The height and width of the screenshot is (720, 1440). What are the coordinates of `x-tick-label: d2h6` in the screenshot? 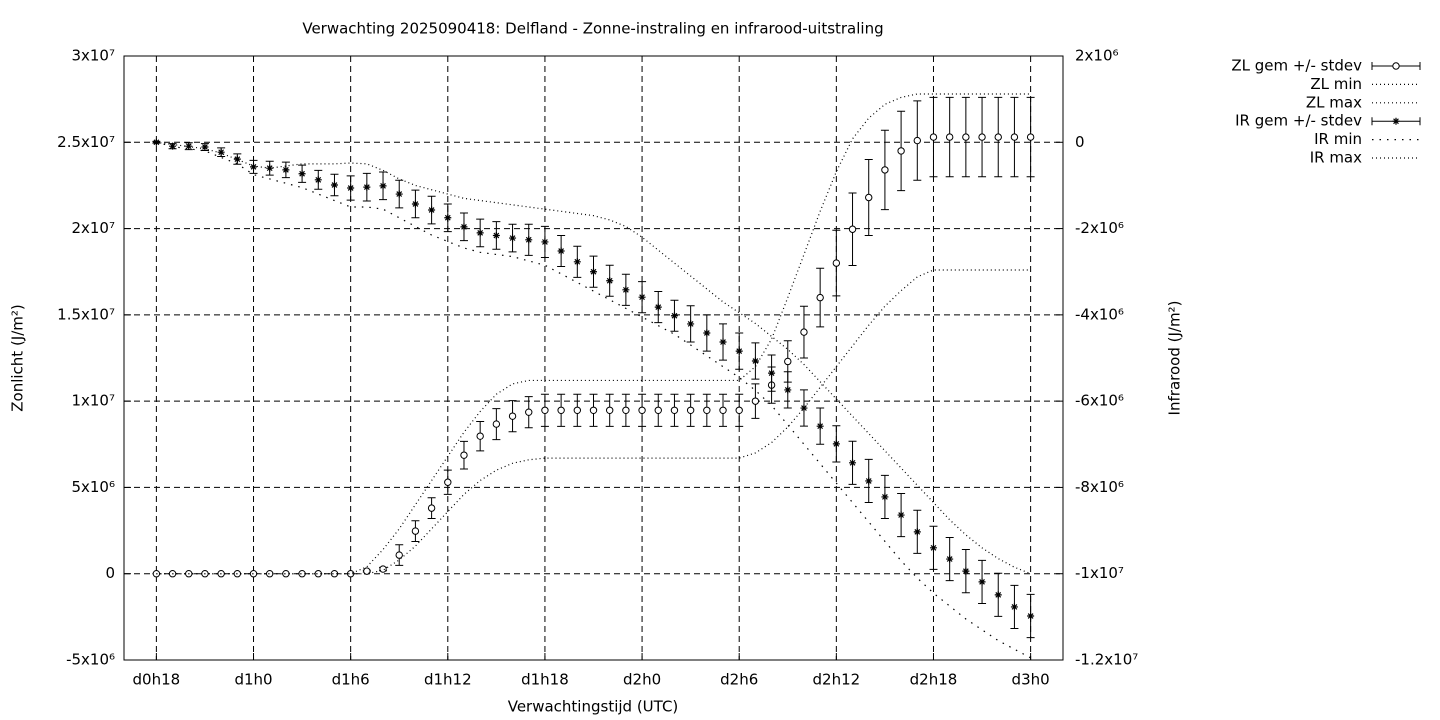 It's located at (739, 680).